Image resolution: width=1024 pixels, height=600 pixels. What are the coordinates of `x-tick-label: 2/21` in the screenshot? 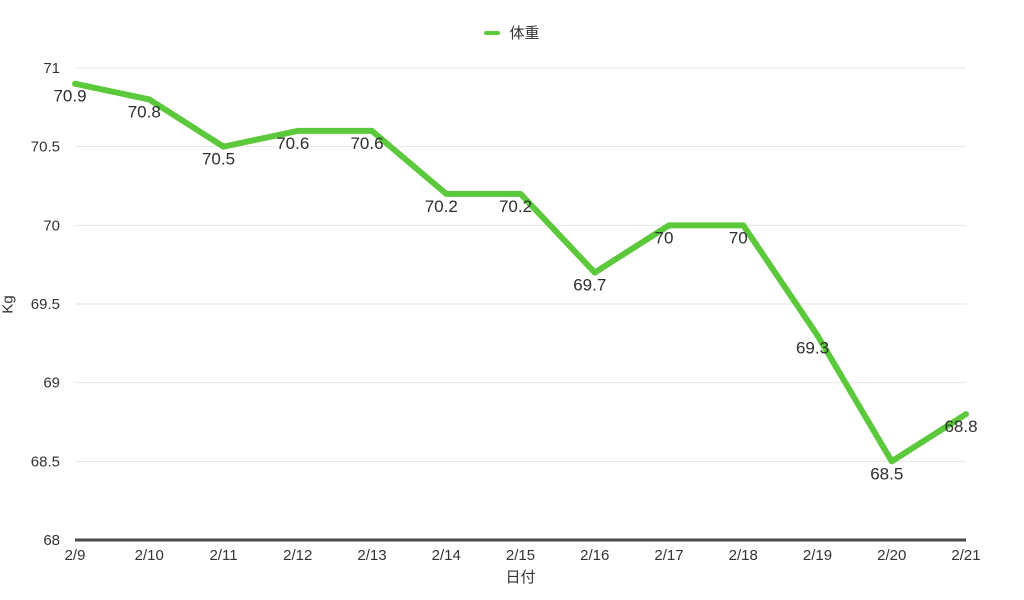 It's located at (965, 555).